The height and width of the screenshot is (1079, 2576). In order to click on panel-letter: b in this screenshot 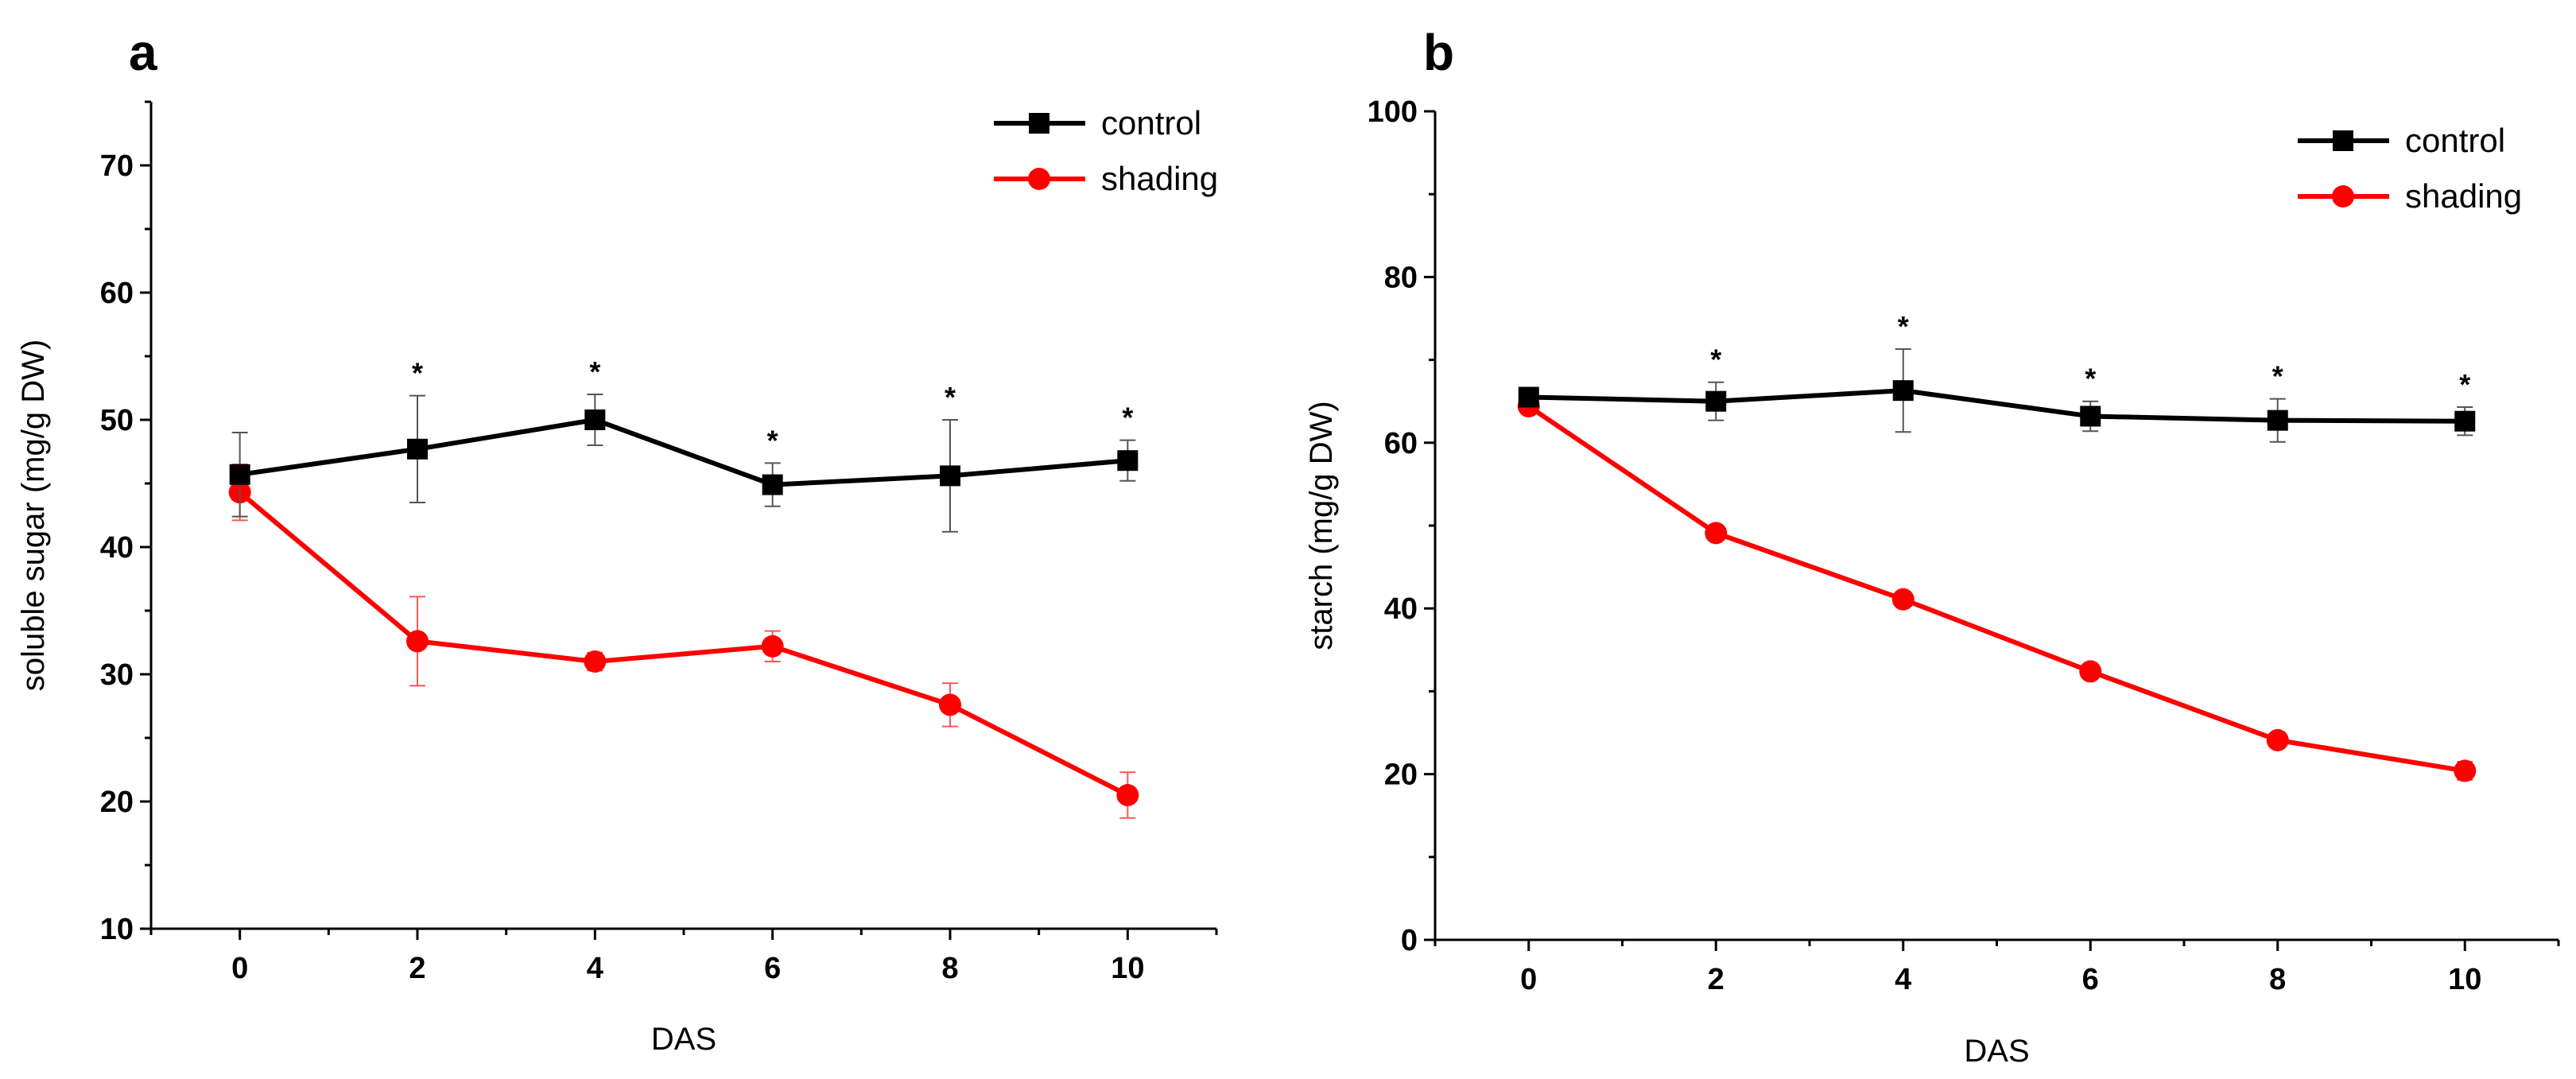, I will do `click(1439, 52)`.